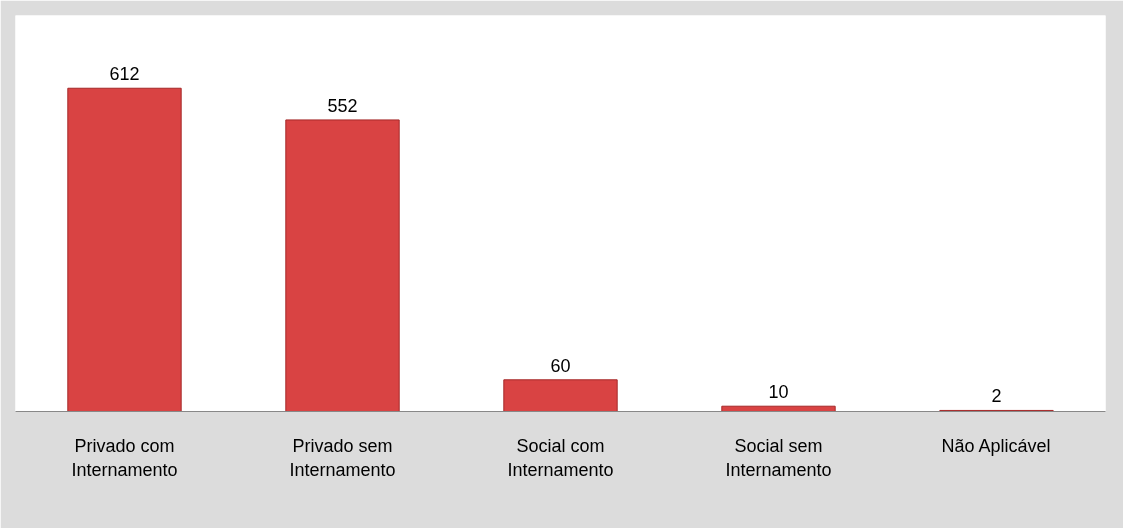 Image resolution: width=1123 pixels, height=528 pixels. What do you see at coordinates (996, 396) in the screenshot?
I see `data-label: 2` at bounding box center [996, 396].